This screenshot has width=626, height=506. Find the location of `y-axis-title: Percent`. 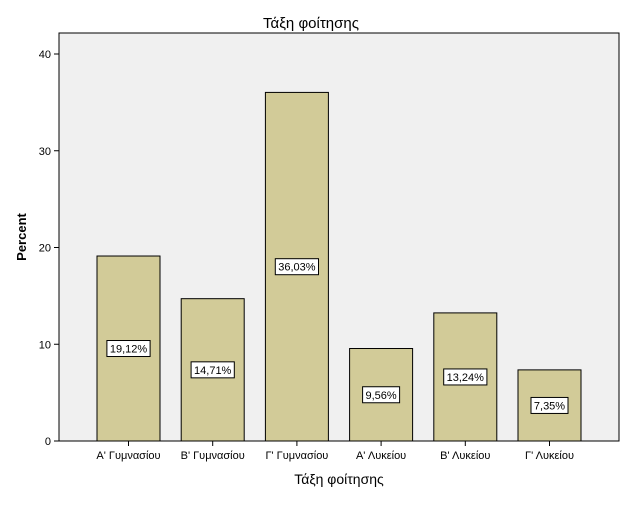

y-axis-title: Percent is located at coordinates (21, 236).